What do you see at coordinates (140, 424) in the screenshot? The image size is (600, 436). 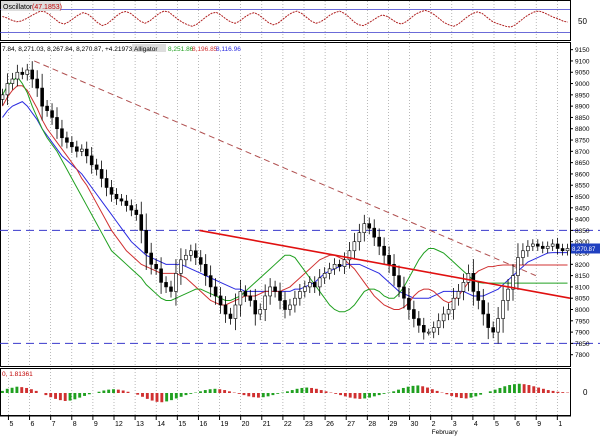 I see `x-tick-label: 13` at bounding box center [140, 424].